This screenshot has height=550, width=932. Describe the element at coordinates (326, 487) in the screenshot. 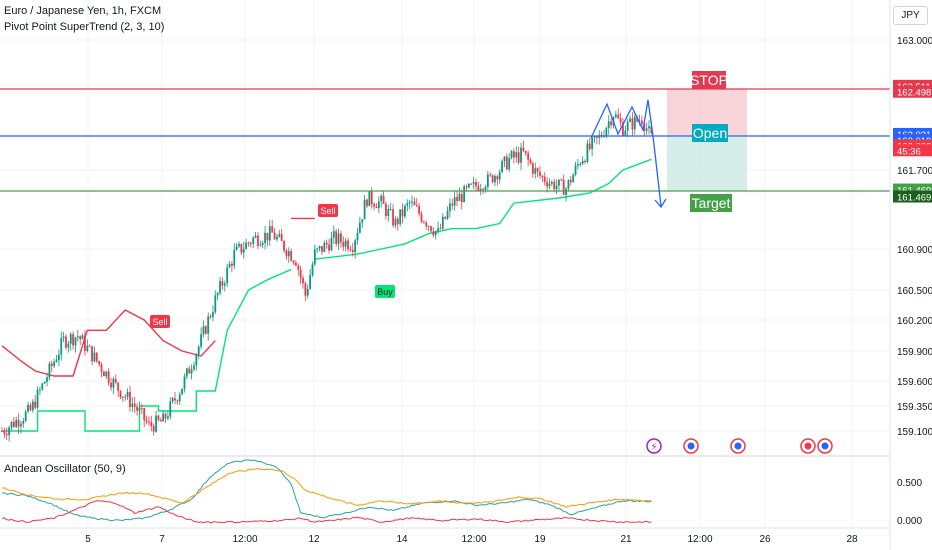

I see `oscillator-line` at that location.